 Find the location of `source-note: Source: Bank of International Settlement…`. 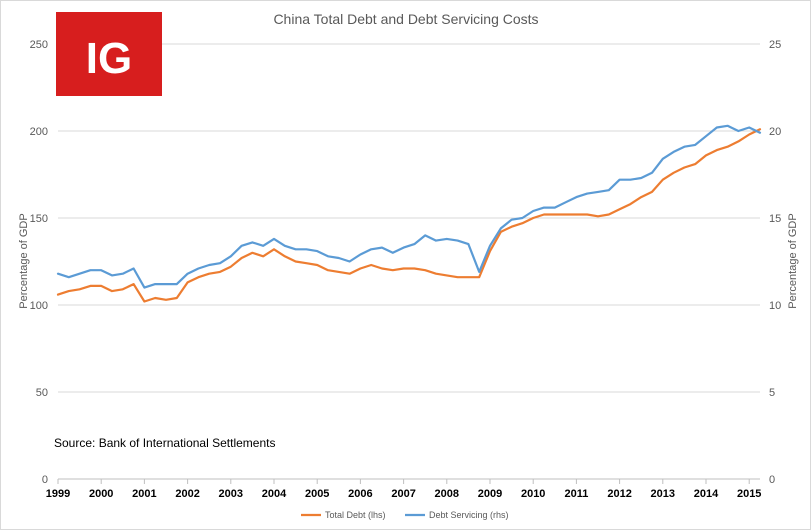

source-note: Source: Bank of International Settlement… is located at coordinates (164, 443).